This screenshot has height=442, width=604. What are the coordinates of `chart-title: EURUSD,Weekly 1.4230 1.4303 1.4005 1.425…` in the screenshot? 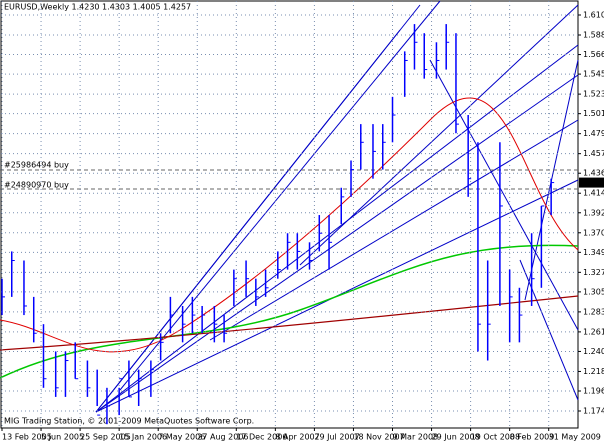 It's located at (97, 7).